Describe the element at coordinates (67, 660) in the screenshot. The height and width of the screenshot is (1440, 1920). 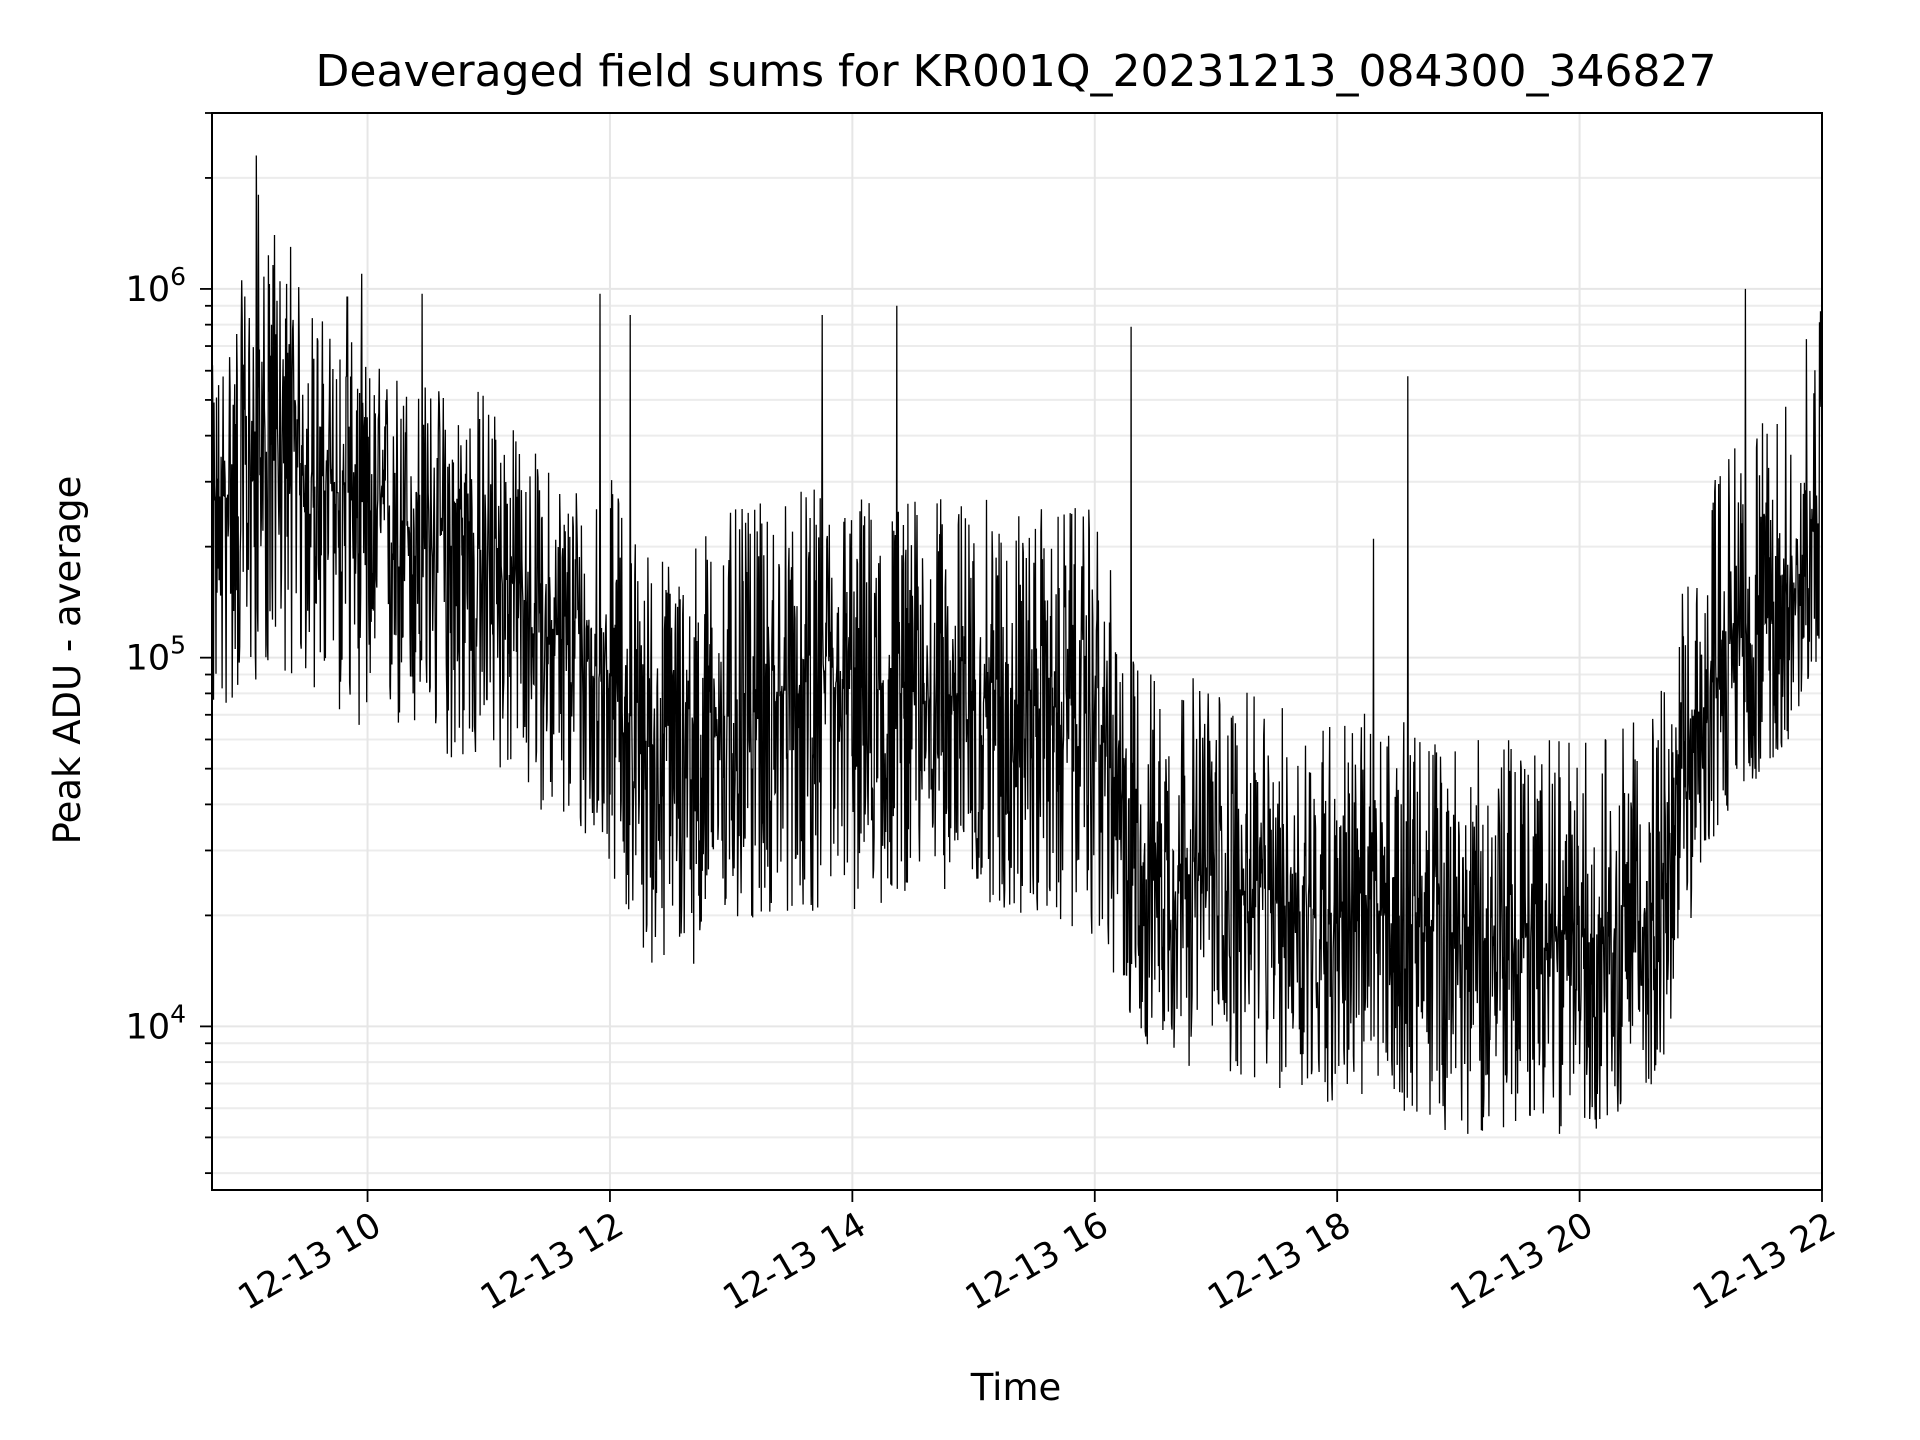
I see `y-axis-label: Peak ADU - average` at that location.